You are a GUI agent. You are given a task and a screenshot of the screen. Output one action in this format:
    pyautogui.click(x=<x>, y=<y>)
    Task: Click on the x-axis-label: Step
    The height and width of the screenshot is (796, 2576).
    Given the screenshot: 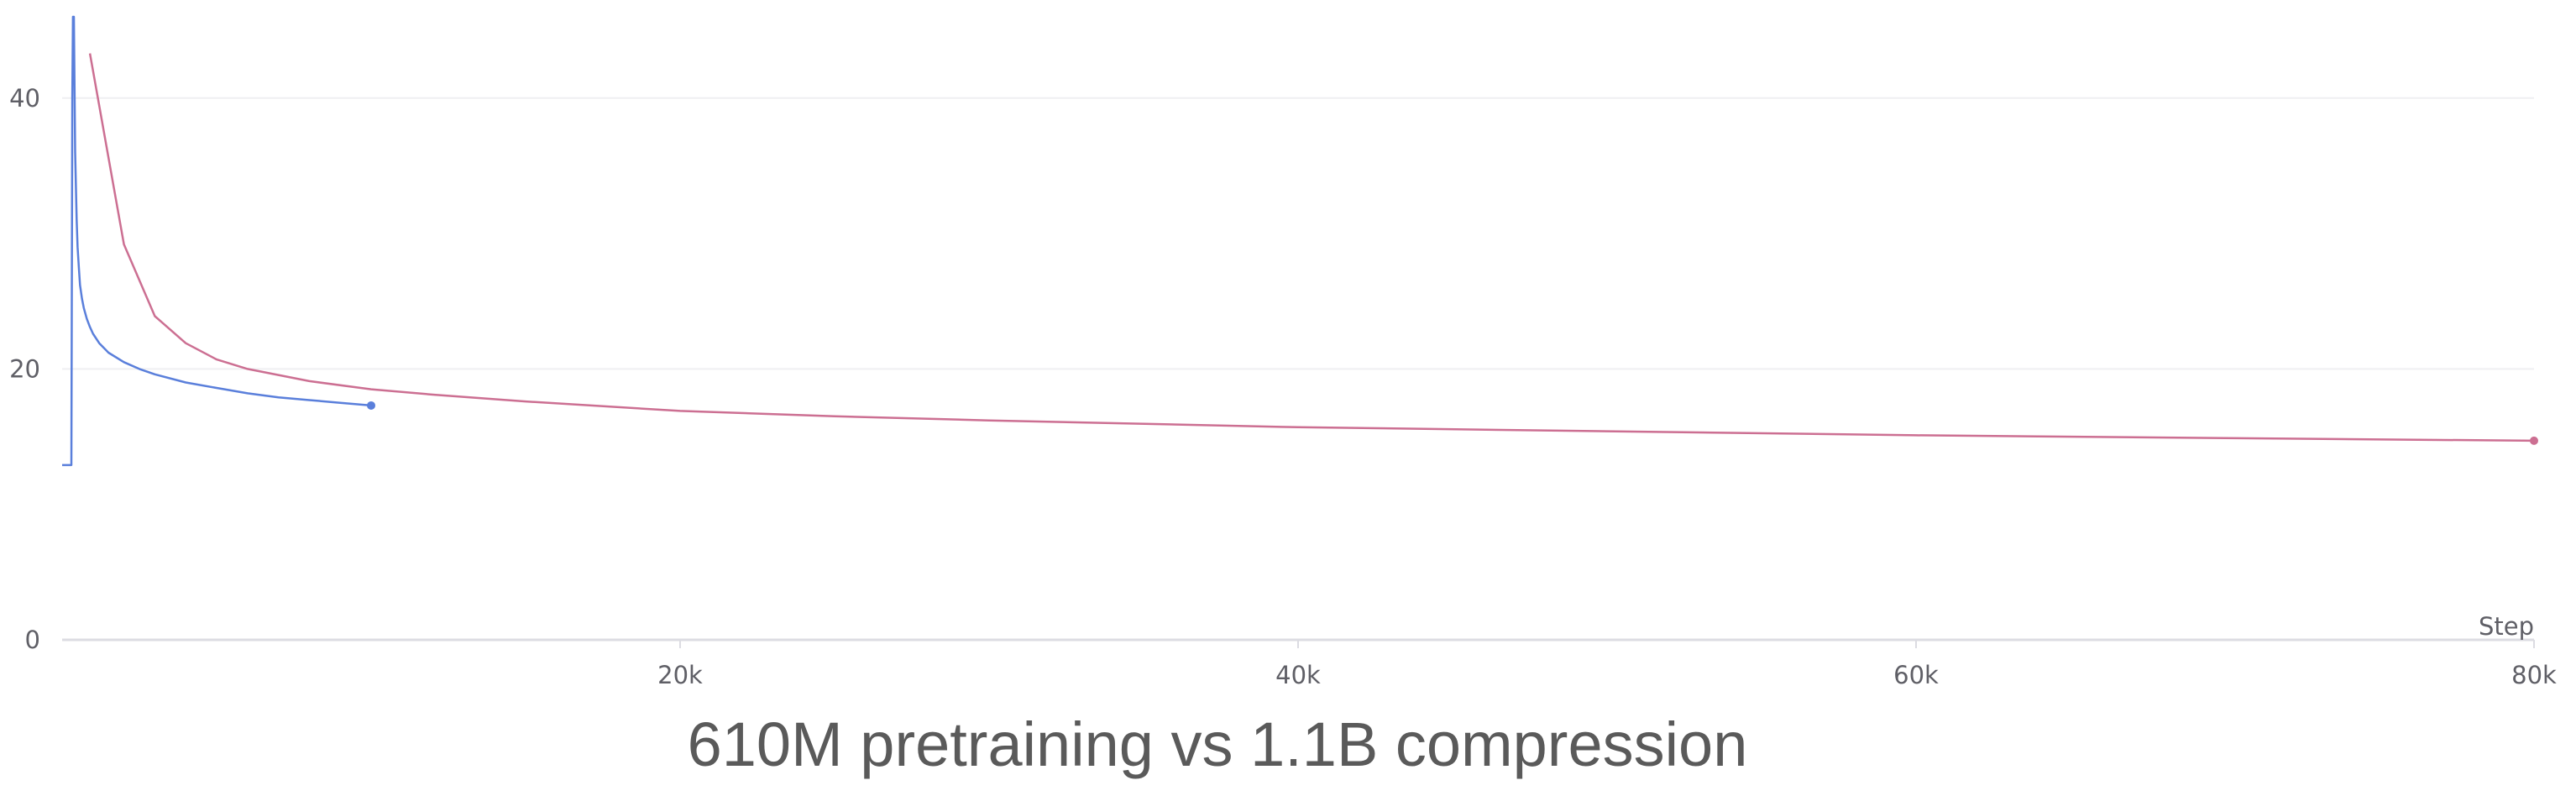 What is the action you would take?
    pyautogui.click(x=2506, y=626)
    